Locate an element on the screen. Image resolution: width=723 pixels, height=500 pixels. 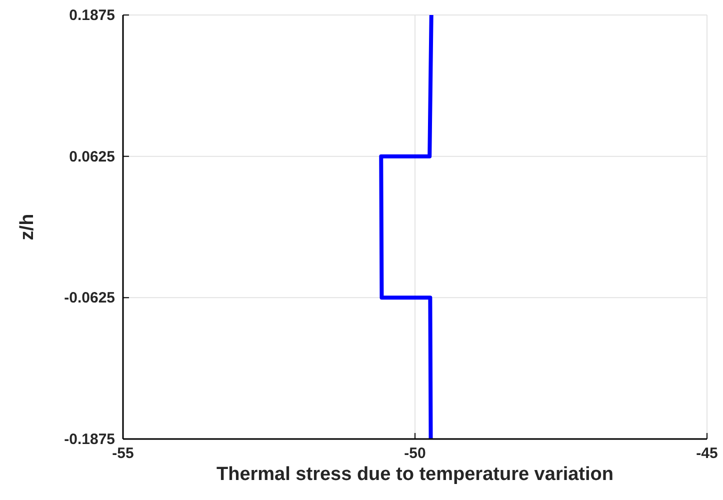
x-tick-label: -50 is located at coordinates (415, 453).